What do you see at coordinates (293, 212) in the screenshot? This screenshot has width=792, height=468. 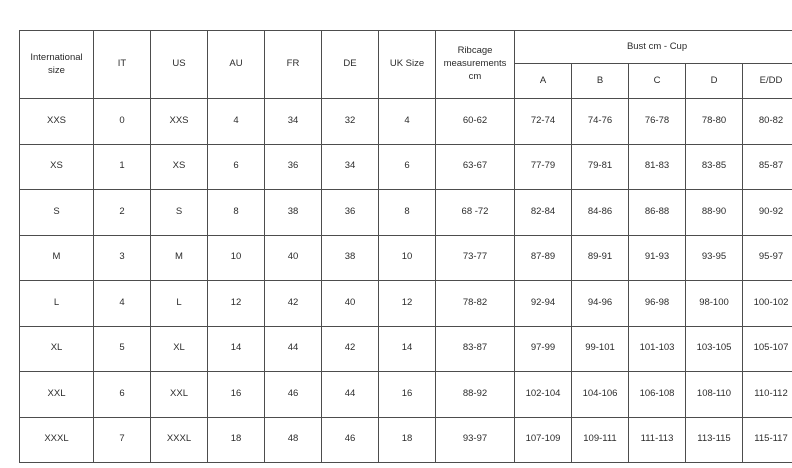 I see `cell-fr: 38` at bounding box center [293, 212].